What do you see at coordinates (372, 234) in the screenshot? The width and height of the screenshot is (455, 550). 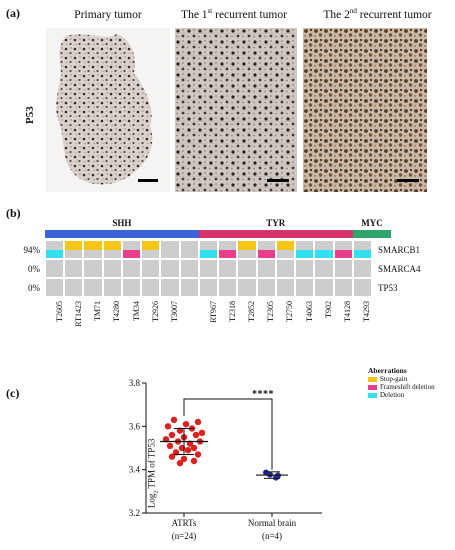 I see `group-bar-myc` at bounding box center [372, 234].